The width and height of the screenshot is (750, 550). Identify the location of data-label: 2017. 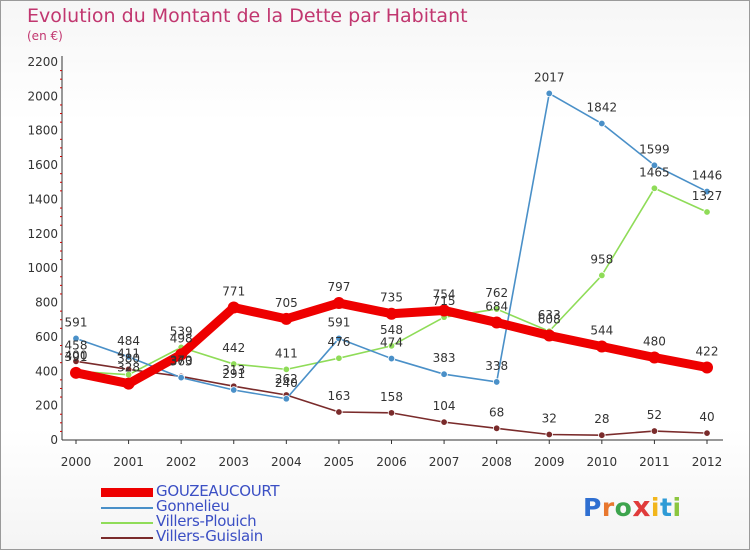
(549, 77).